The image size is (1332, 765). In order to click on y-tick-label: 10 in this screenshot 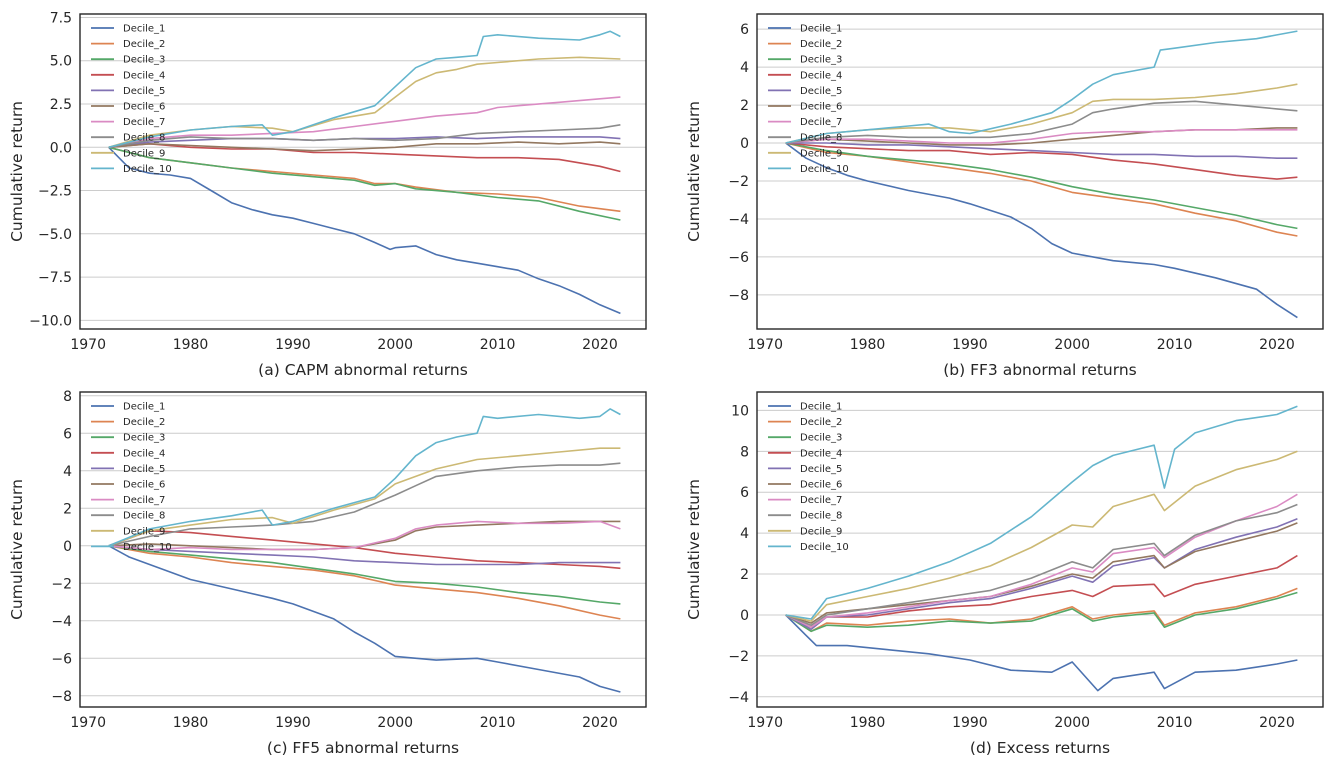, I will do `click(740, 411)`.